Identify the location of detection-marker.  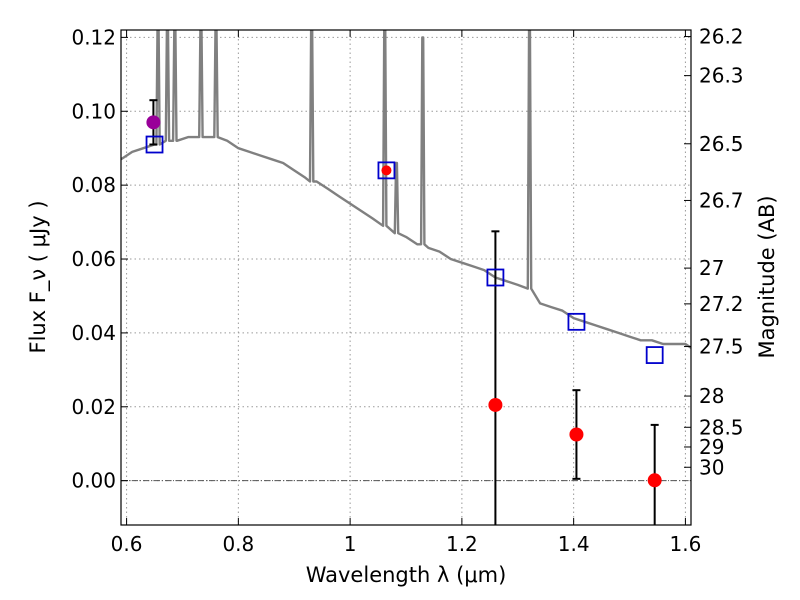
(153, 122).